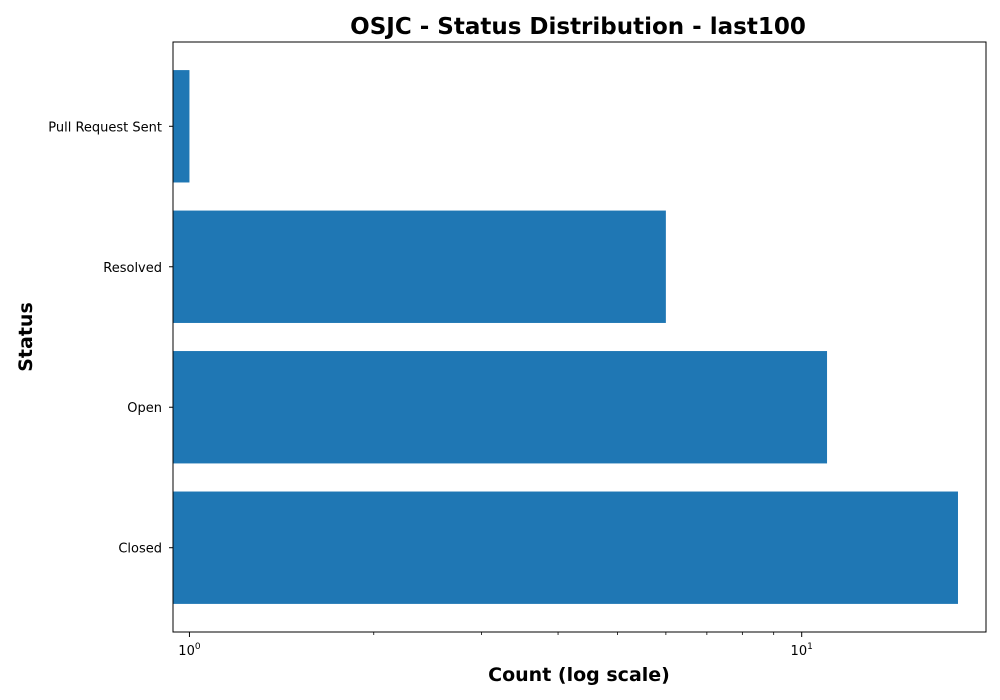 This screenshot has height=700, width=1000. I want to click on bar-open, so click(500, 407).